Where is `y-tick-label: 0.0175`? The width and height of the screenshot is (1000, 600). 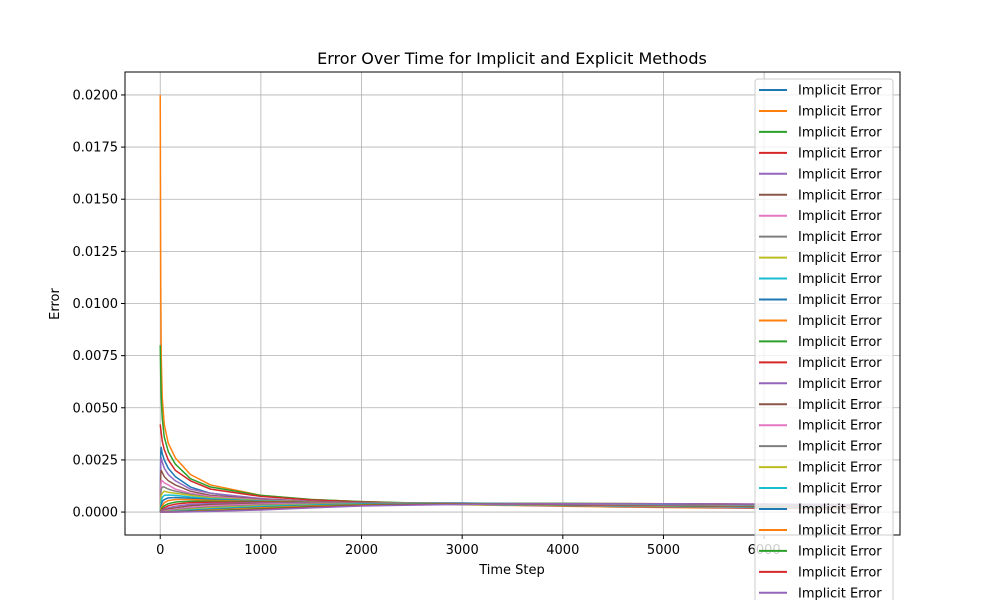
y-tick-label: 0.0175 is located at coordinates (96, 148).